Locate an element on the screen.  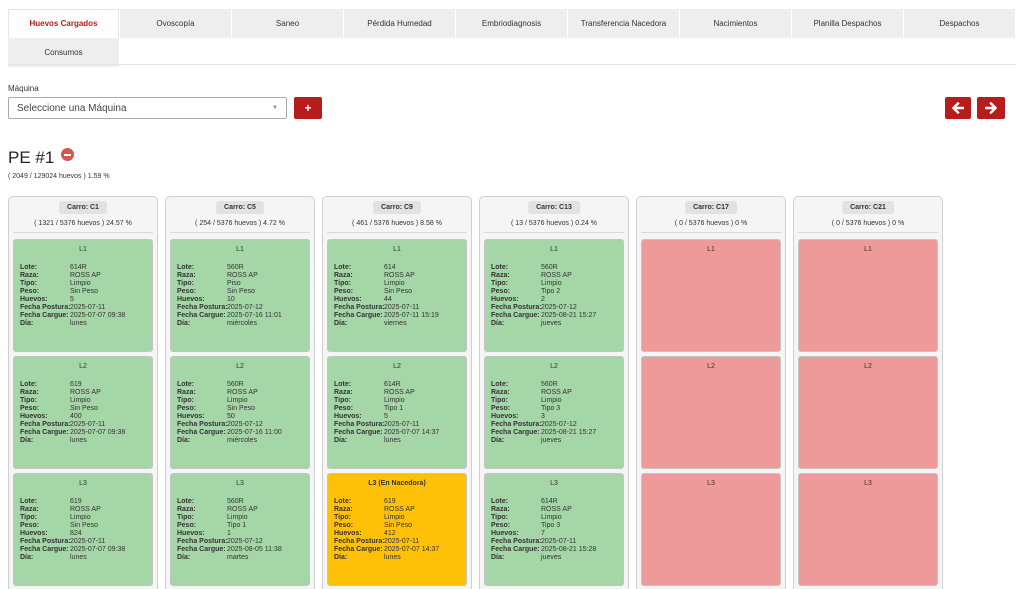
field-label: Peso: is located at coordinates (30, 525).